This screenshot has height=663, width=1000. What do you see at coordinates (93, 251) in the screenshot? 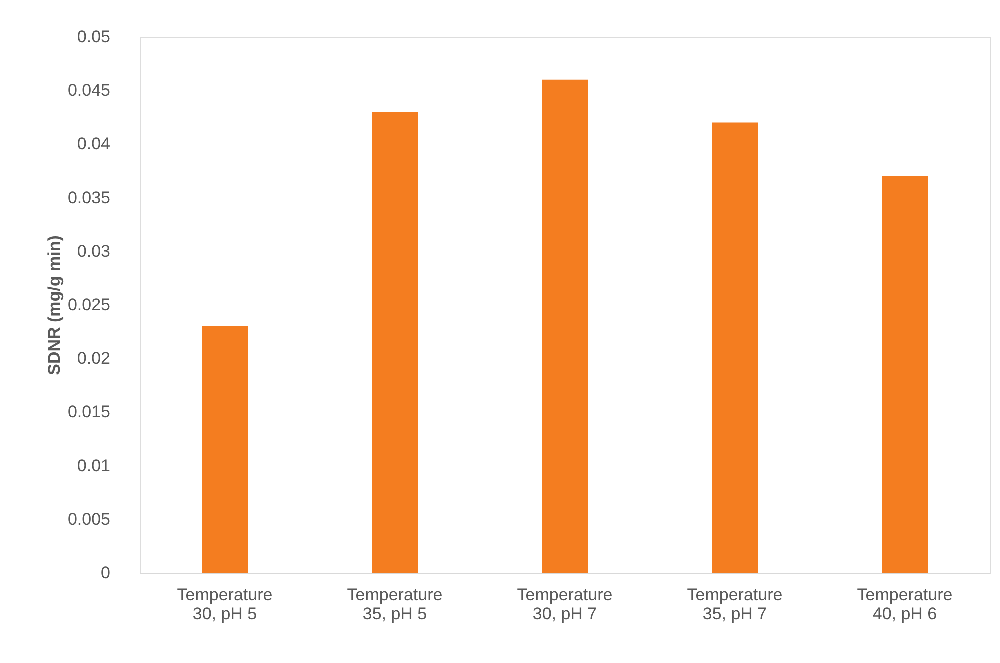
I see `y-tick-label: 0.03` at bounding box center [93, 251].